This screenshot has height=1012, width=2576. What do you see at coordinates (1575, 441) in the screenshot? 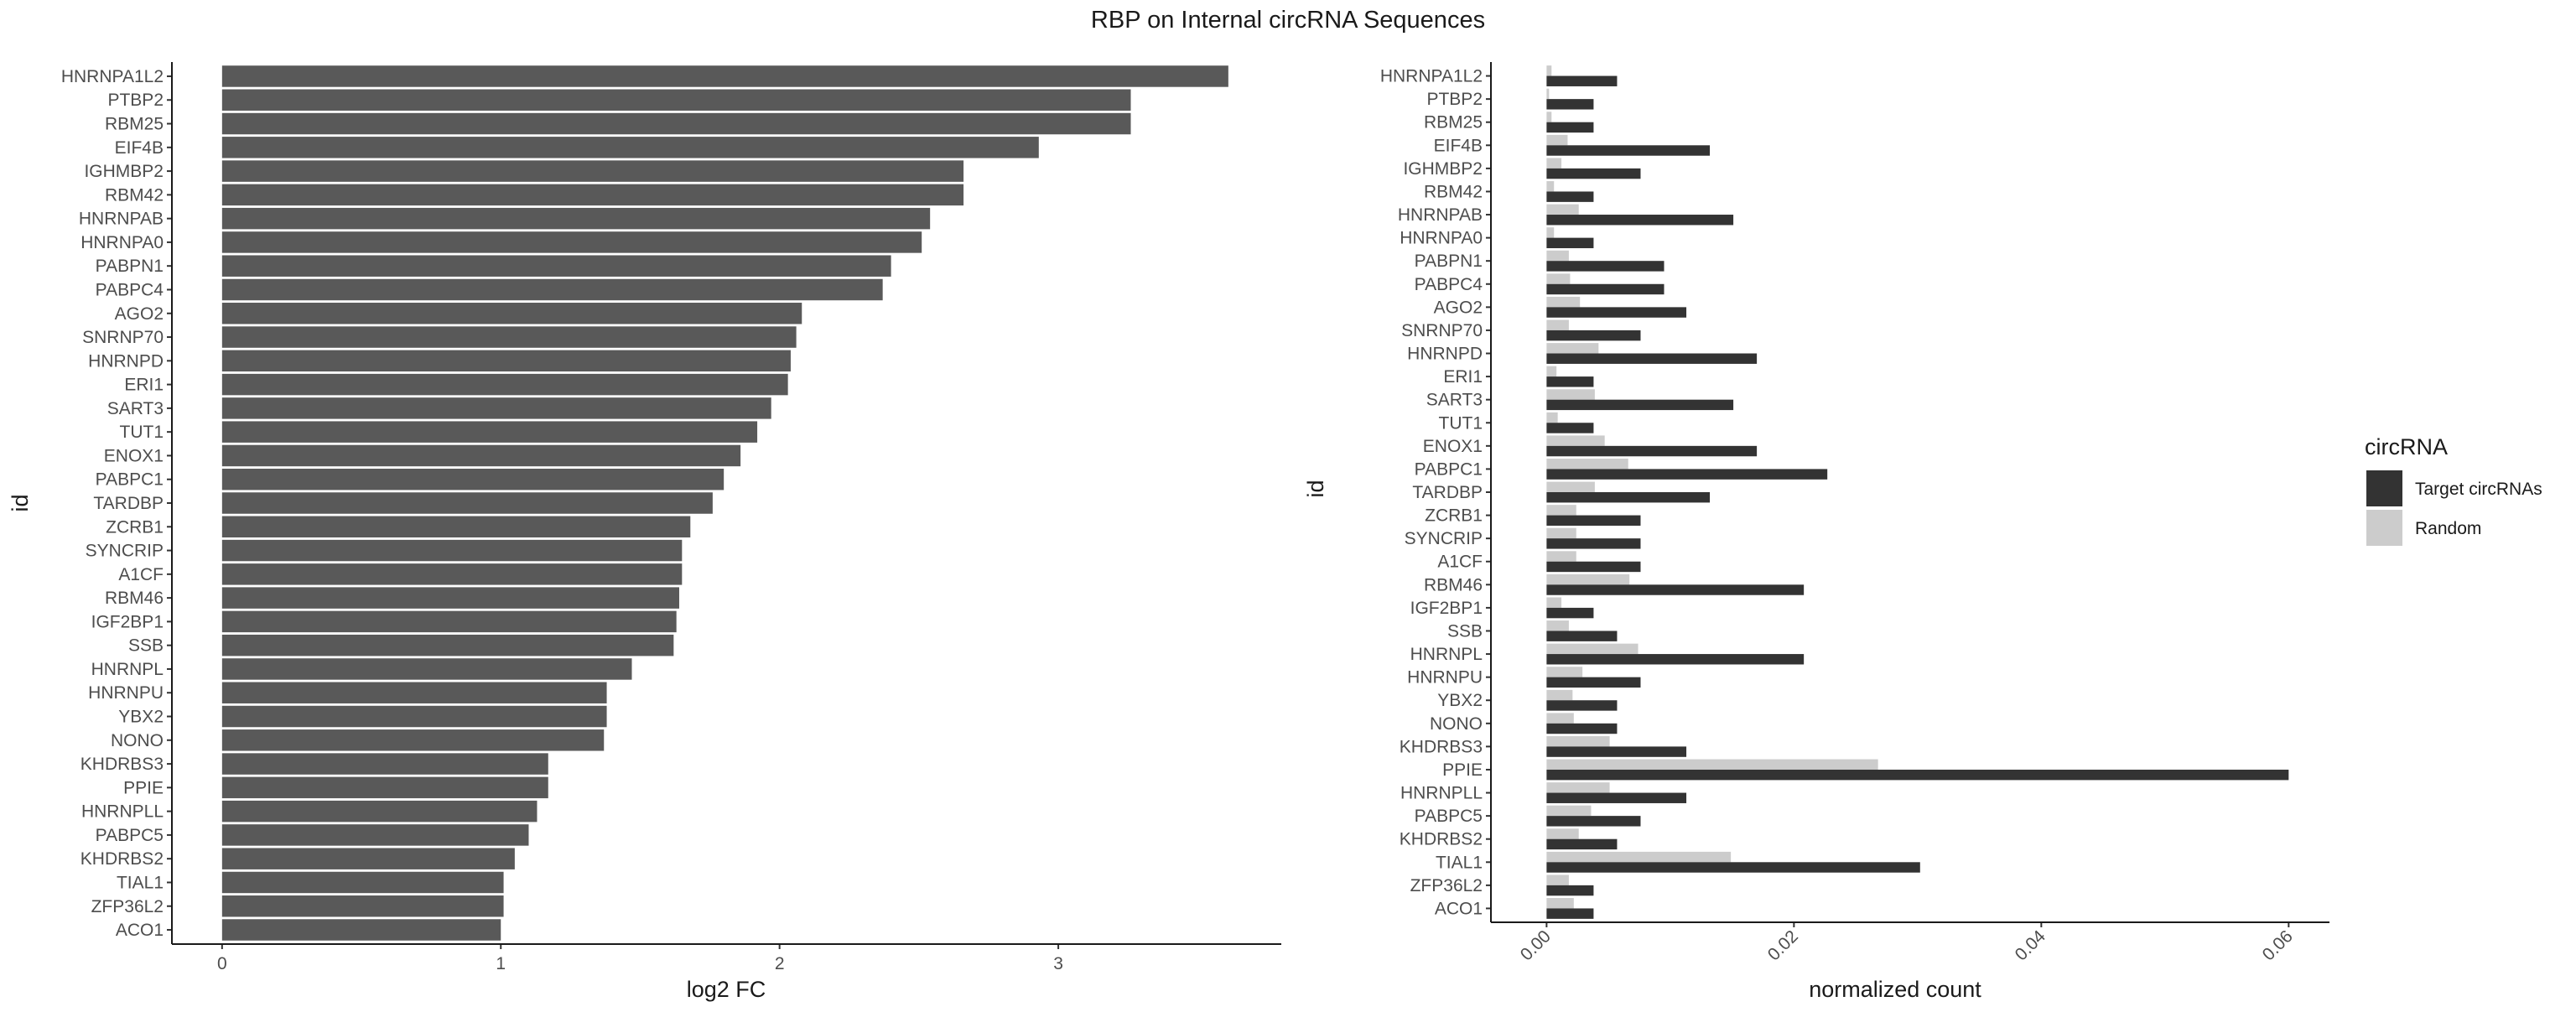
I see `bar-random-enox1` at bounding box center [1575, 441].